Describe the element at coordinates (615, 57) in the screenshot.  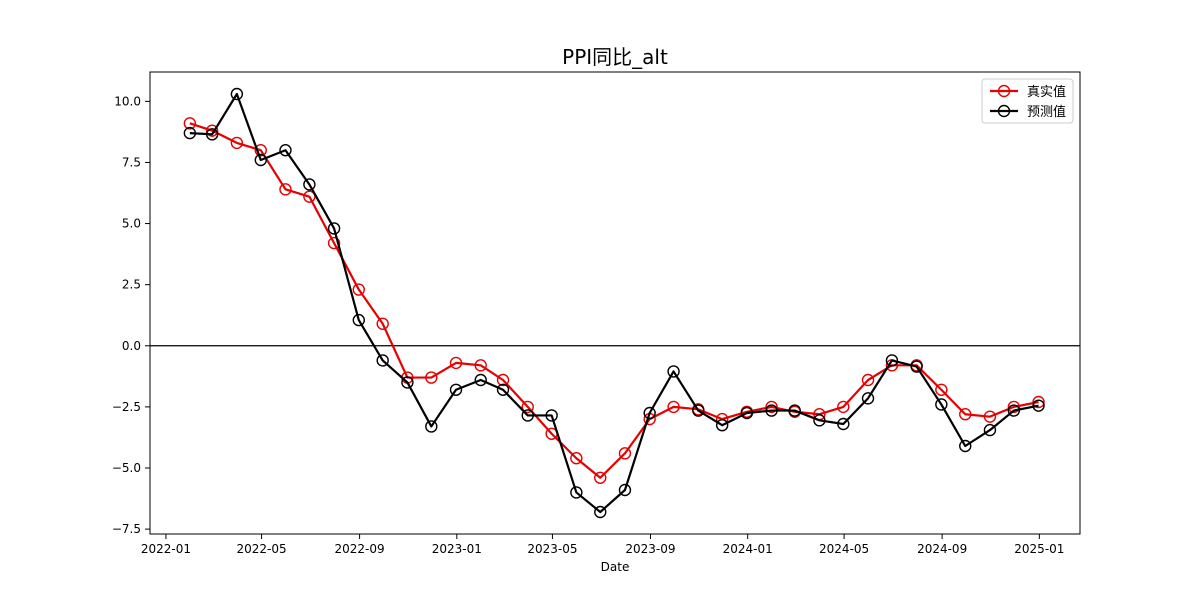
I see `chart-title: PPI同比_alt` at that location.